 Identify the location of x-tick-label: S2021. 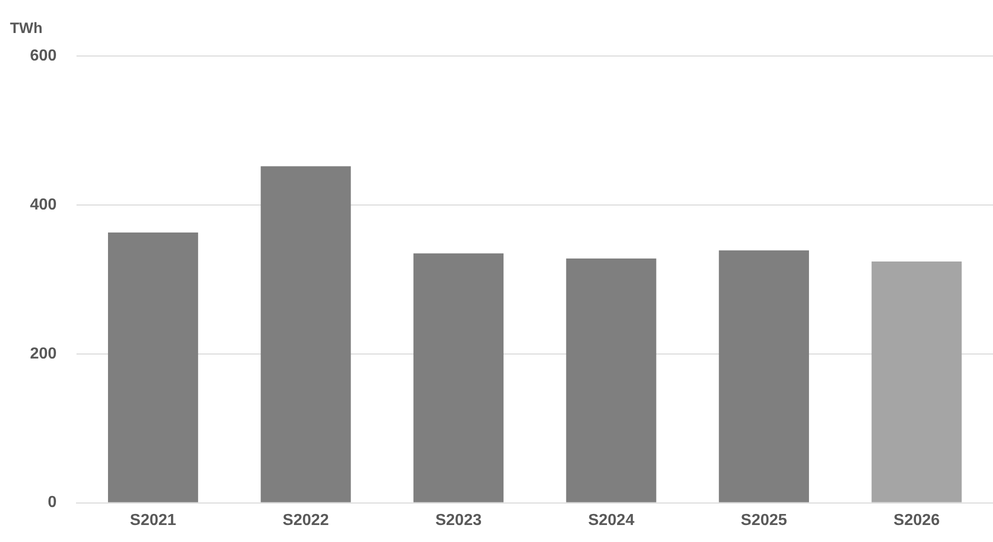
(153, 520).